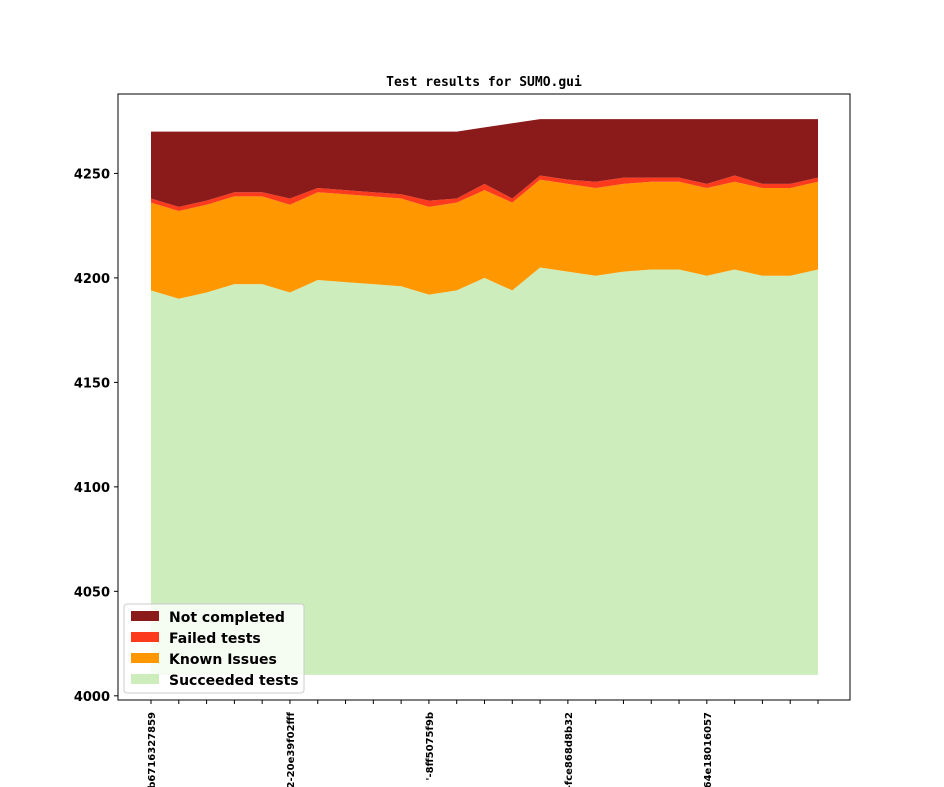 The image size is (944, 787). Describe the element at coordinates (291, 749) in the screenshot. I see `x-tick-label: 2-20e39f02fff` at that location.